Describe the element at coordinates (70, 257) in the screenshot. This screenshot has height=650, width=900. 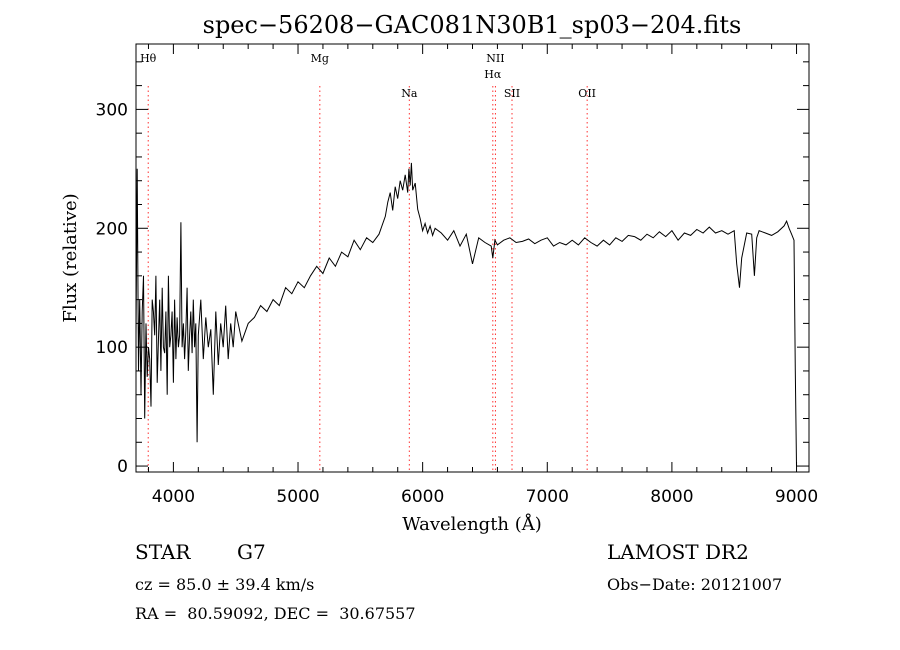
I see `y-axis-label: Flux (relative)` at that location.